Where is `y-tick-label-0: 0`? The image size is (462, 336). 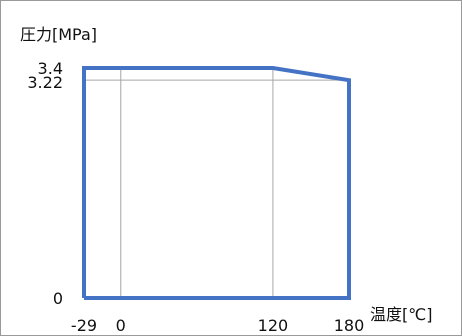 y-tick-label-0: 0 is located at coordinates (58, 298).